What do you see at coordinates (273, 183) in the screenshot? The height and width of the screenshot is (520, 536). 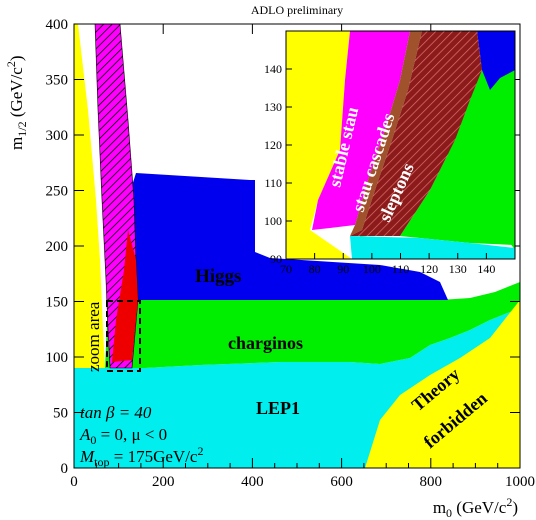 I see `inset-y-tick-label: 110` at bounding box center [273, 183].